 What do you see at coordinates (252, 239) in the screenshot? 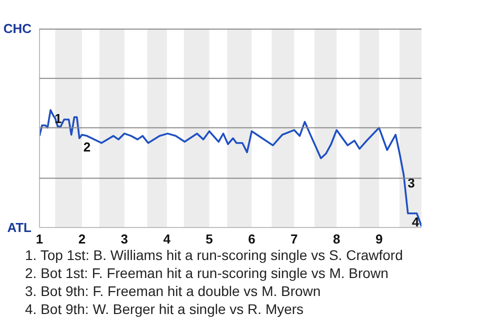
I see `x-tick-label: 6` at bounding box center [252, 239].